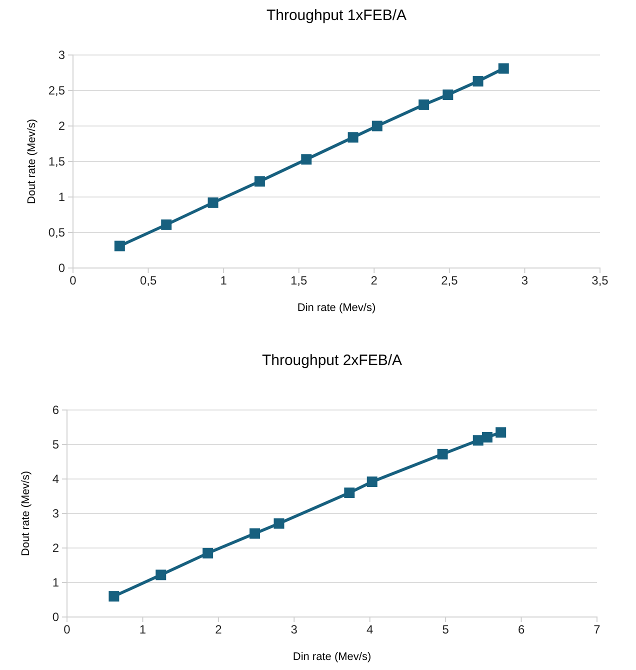  What do you see at coordinates (336, 15) in the screenshot?
I see `chart-title: Throughput 1xFEB/A` at bounding box center [336, 15].